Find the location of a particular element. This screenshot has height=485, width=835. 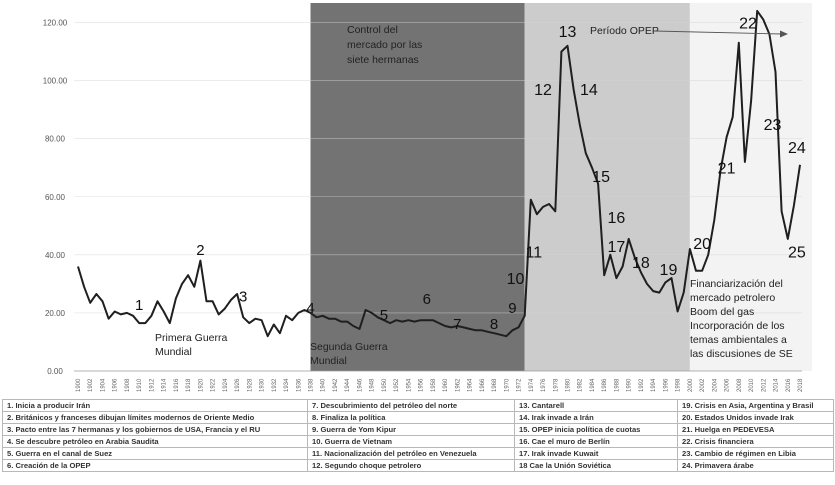

x-tick-label: 2010 is located at coordinates (752, 385).